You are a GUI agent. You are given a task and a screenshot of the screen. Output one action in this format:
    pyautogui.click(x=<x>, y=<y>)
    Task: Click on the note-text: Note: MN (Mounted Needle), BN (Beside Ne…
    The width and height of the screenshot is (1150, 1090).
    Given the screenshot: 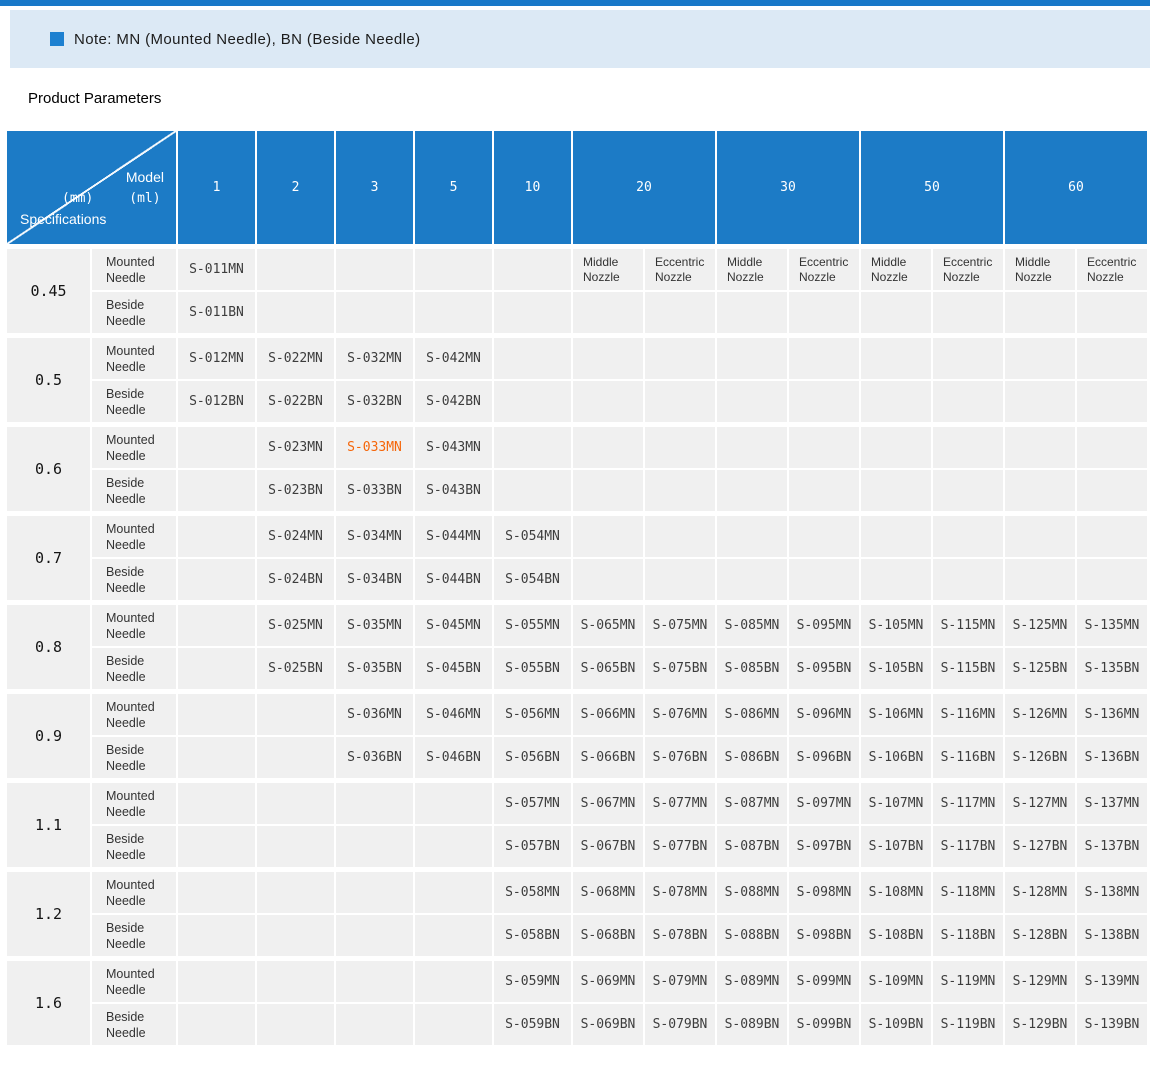 What is the action you would take?
    pyautogui.click(x=247, y=39)
    